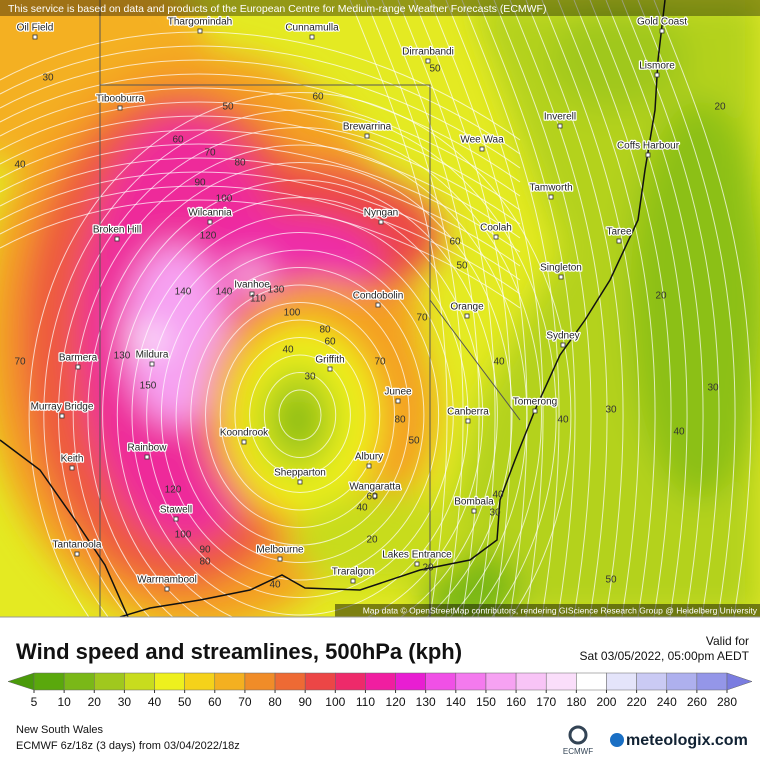  What do you see at coordinates (648, 146) in the screenshot?
I see `city-label: Coffs Harbour` at bounding box center [648, 146].